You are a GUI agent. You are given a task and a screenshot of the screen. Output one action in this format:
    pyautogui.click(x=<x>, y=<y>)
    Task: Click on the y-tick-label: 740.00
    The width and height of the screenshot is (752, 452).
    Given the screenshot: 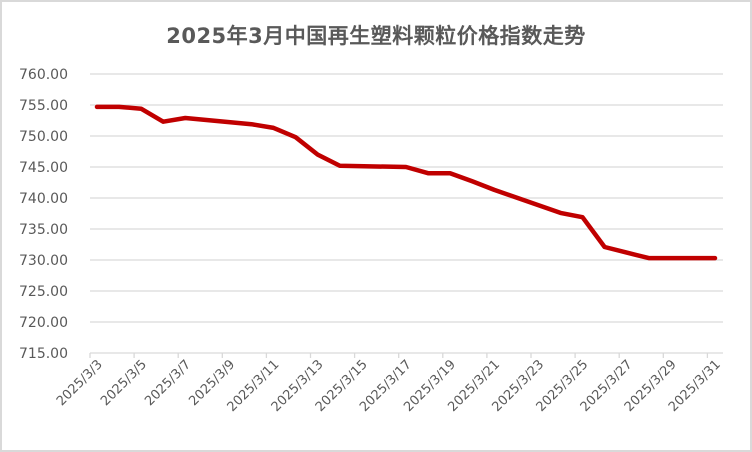 What is the action you would take?
    pyautogui.click(x=43, y=199)
    